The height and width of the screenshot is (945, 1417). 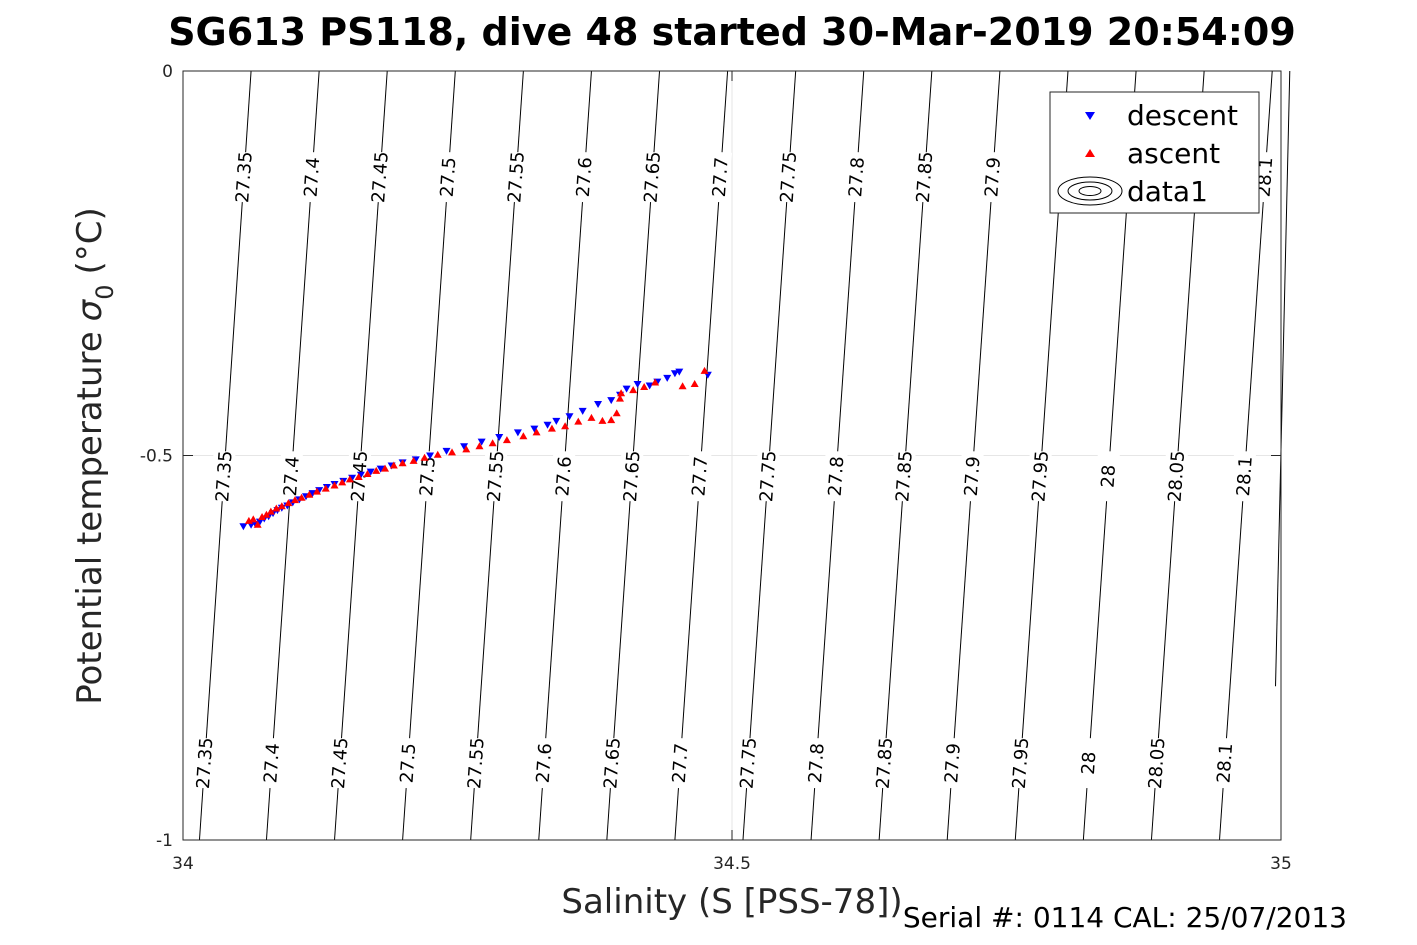 What do you see at coordinates (585, 176) in the screenshot?
I see `isopycnal-label-text: 27.6` at bounding box center [585, 176].